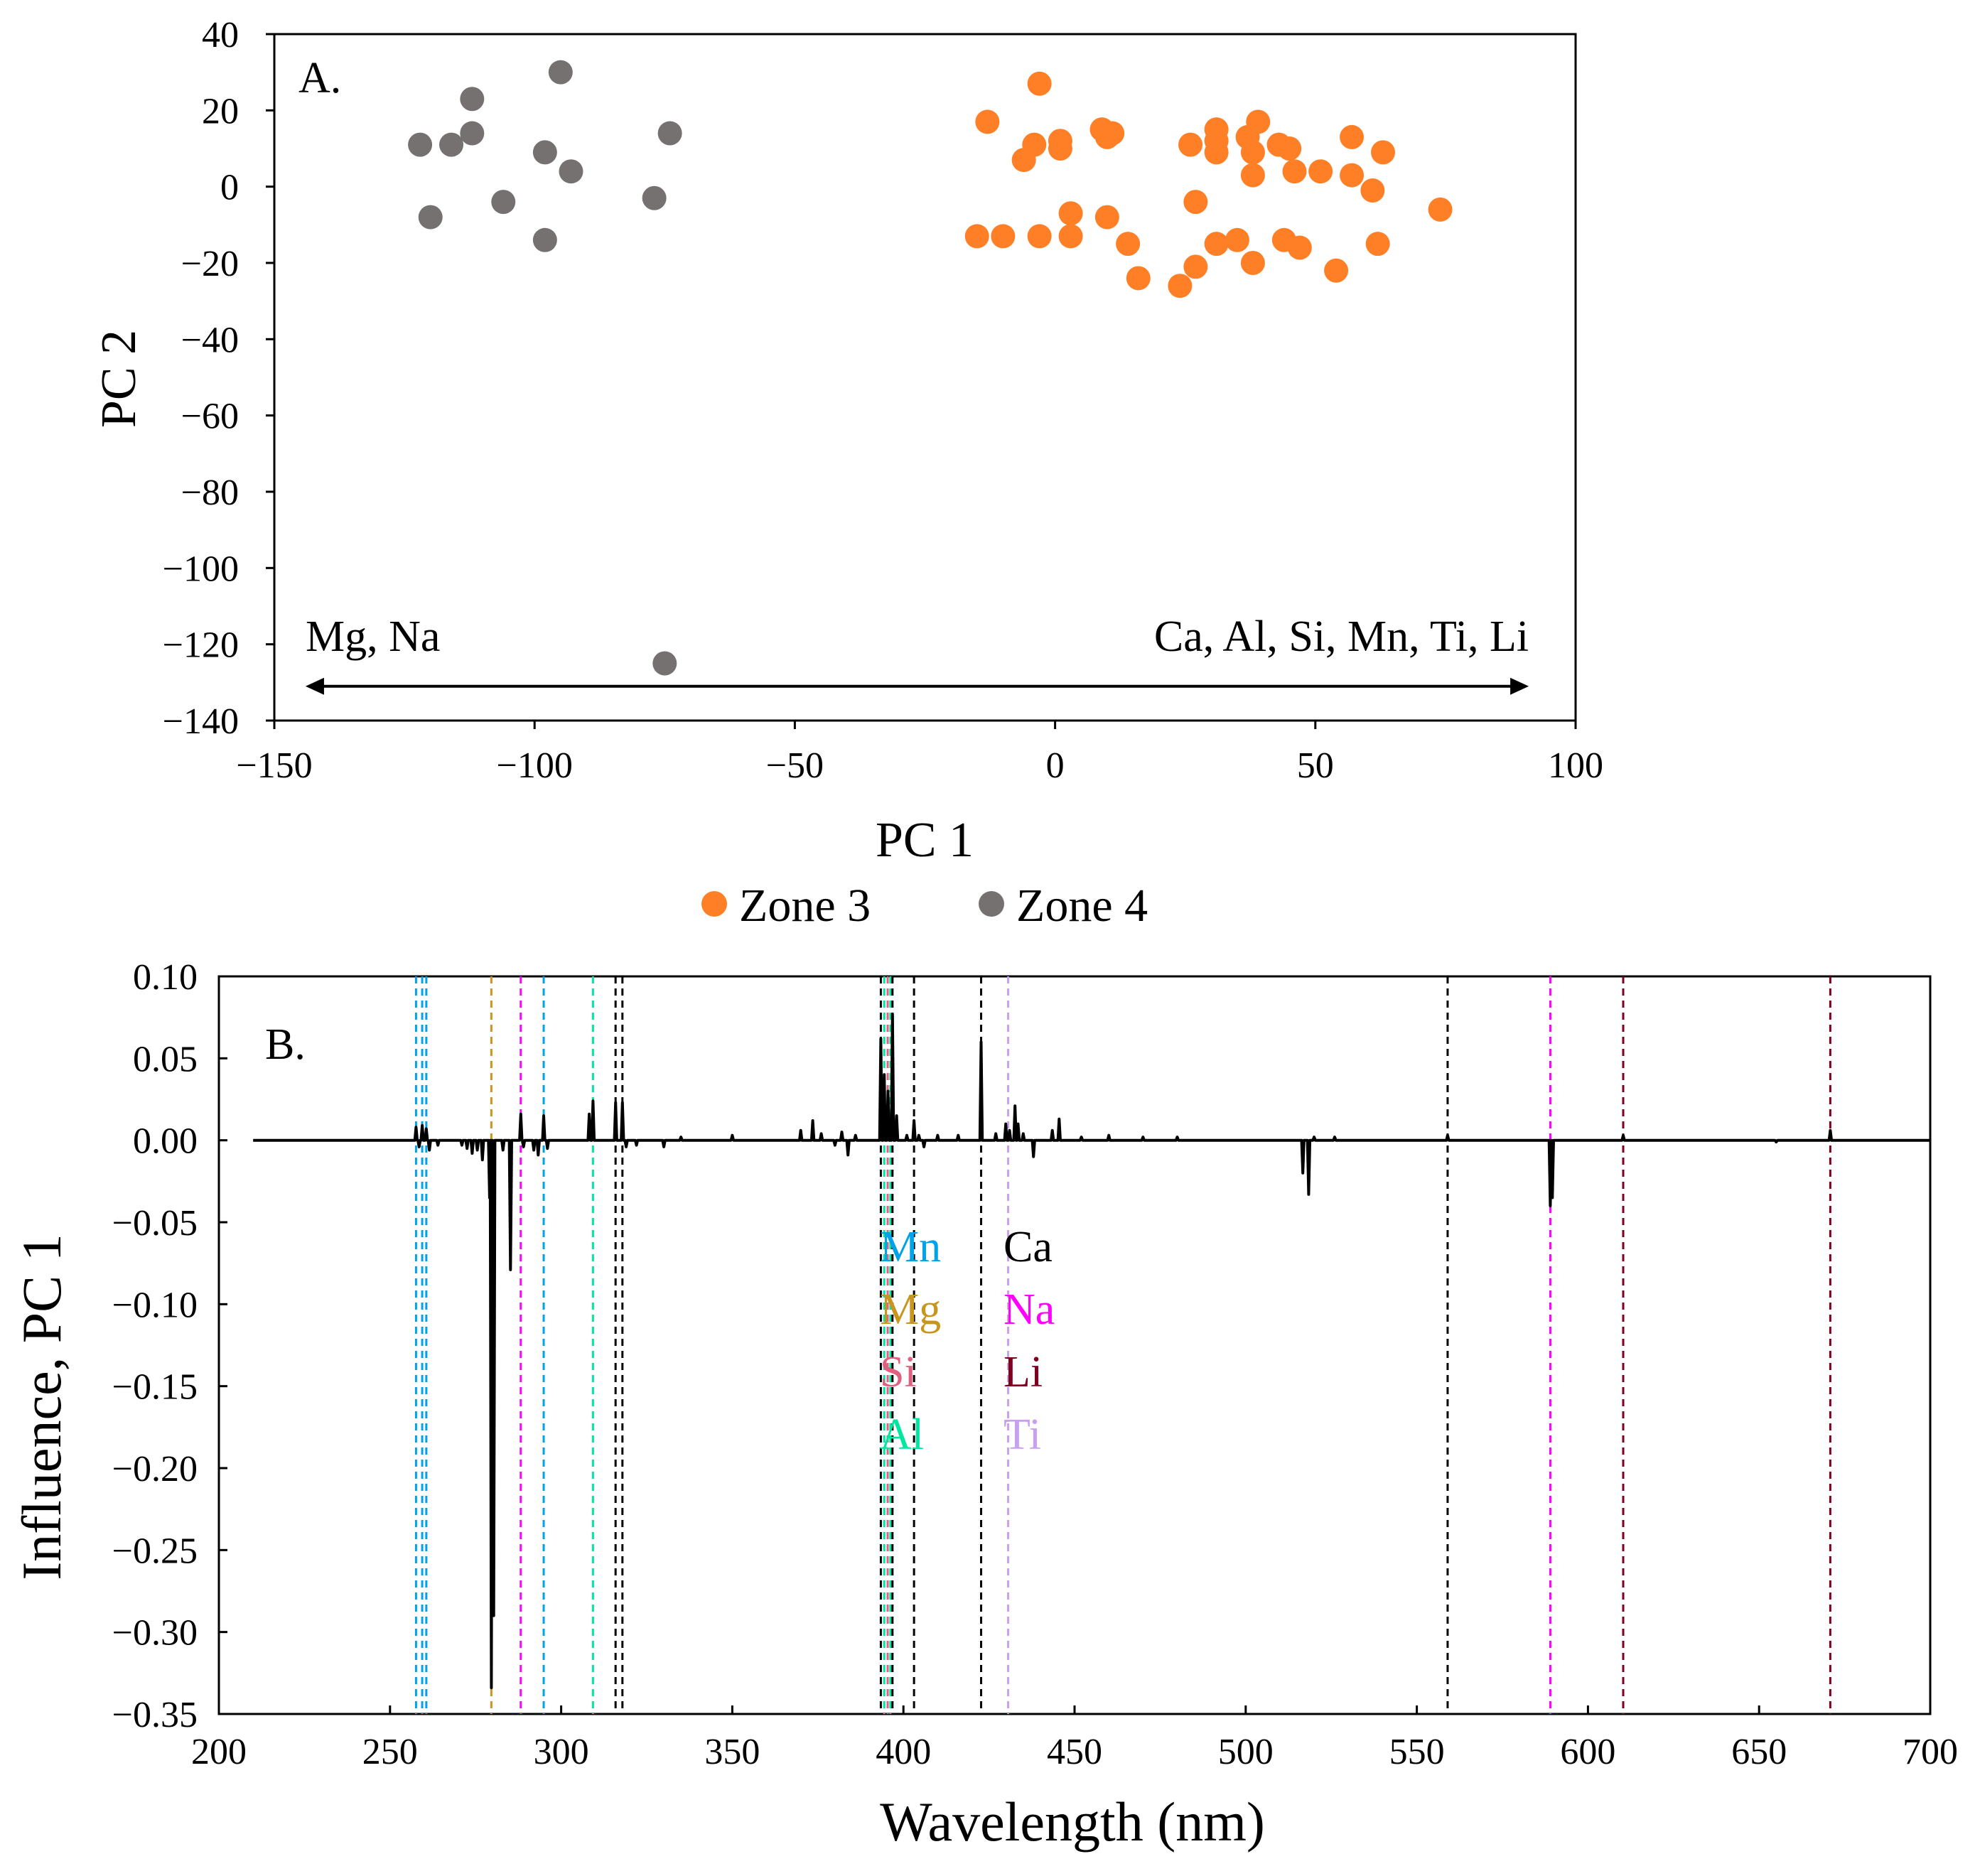  Describe the element at coordinates (201, 721) in the screenshot. I see `panel-a-y-tick-label: −140` at that location.